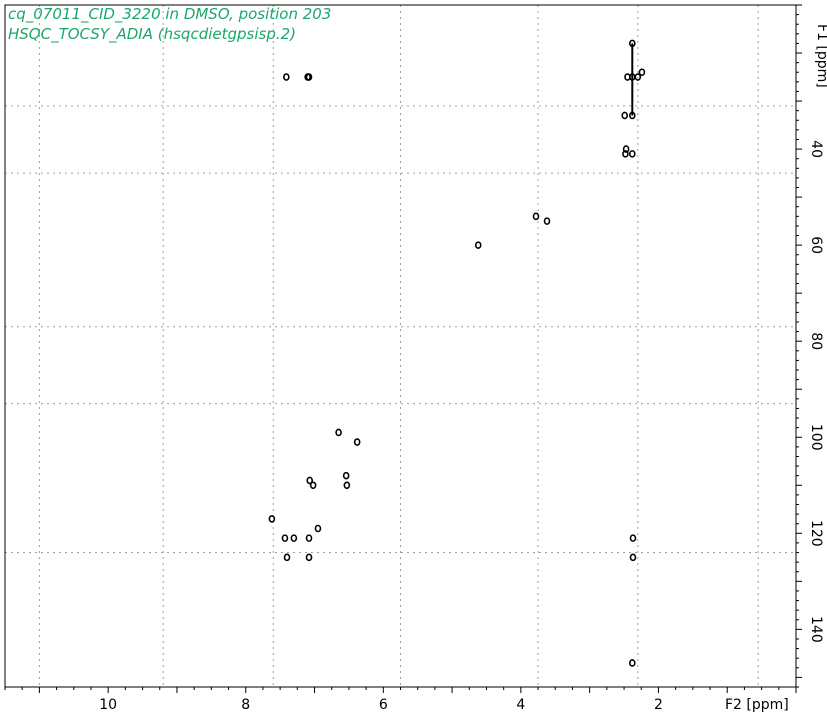  What do you see at coordinates (169, 14) in the screenshot?
I see `chart-title: cq_07011_CID_3220 in DMSO, position 203` at bounding box center [169, 14].